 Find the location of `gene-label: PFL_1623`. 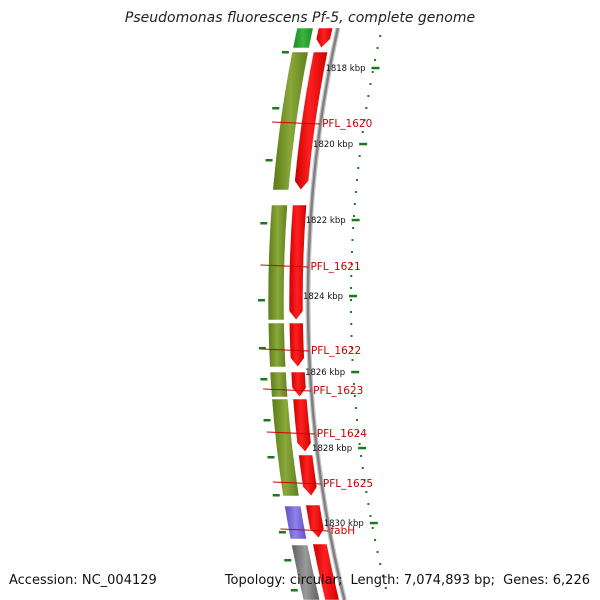

gene-label: PFL_1623 is located at coordinates (338, 391).